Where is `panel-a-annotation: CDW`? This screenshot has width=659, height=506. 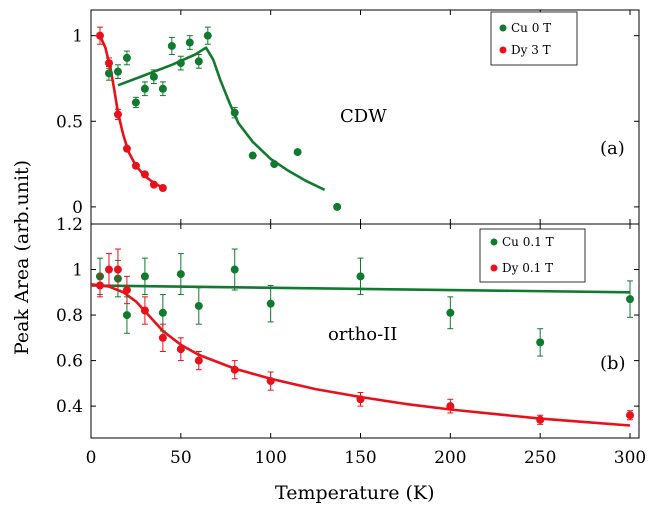 panel-a-annotation: CDW is located at coordinates (363, 116).